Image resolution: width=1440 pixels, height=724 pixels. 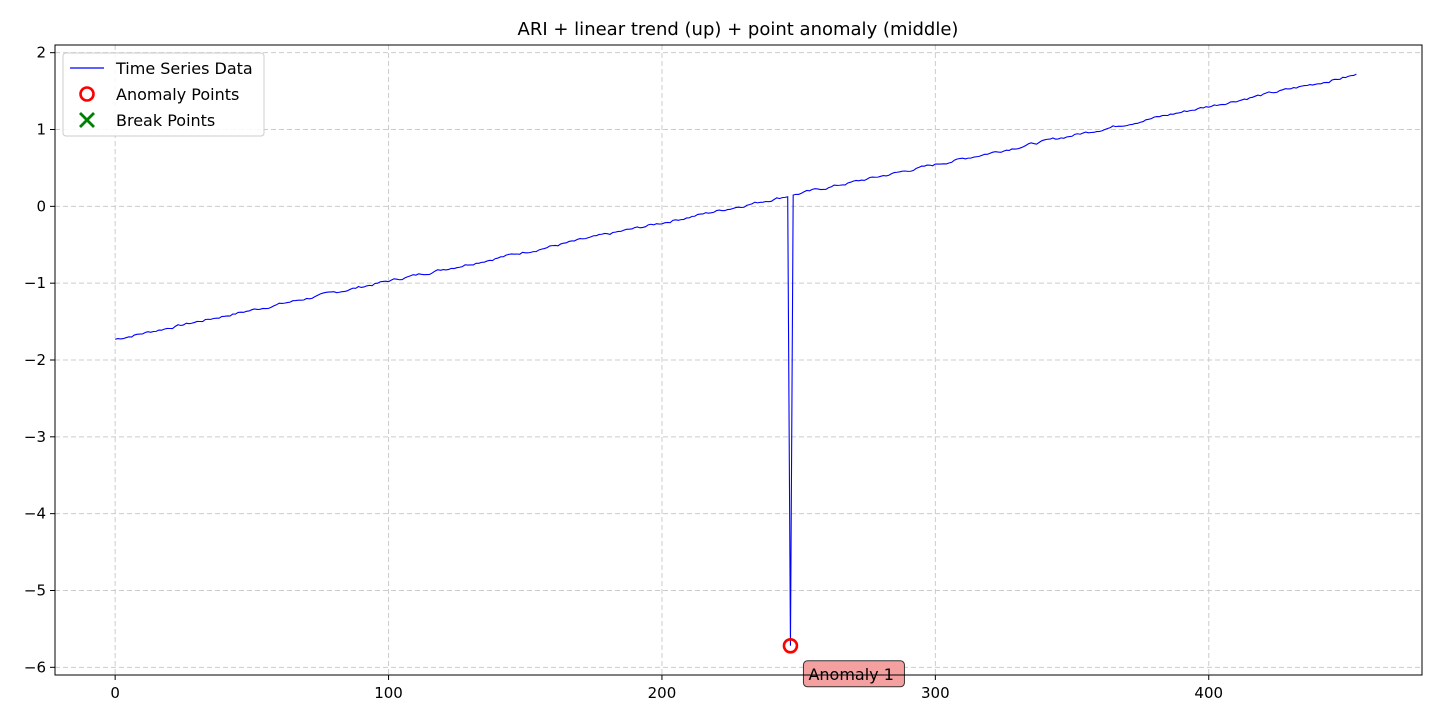 I want to click on y-tick-label: 2, so click(x=41, y=53).